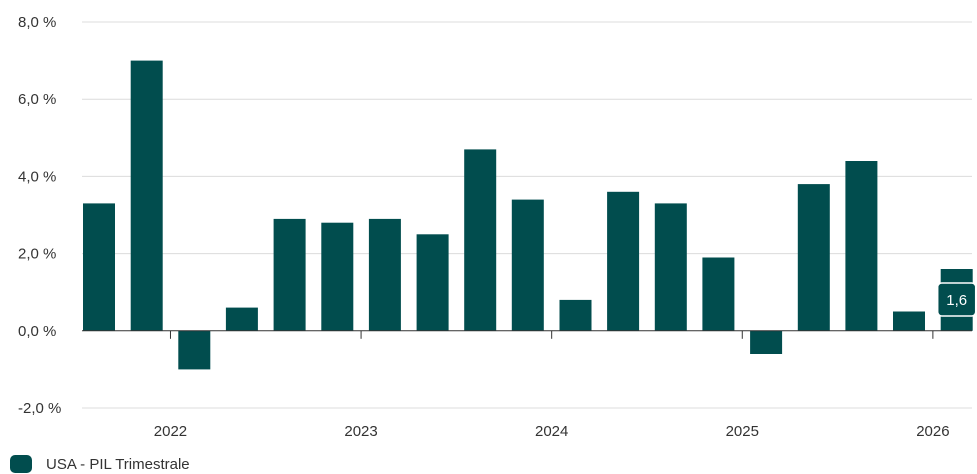 The image size is (977, 474). I want to click on y-tick-label: 6,0 %, so click(37, 99).